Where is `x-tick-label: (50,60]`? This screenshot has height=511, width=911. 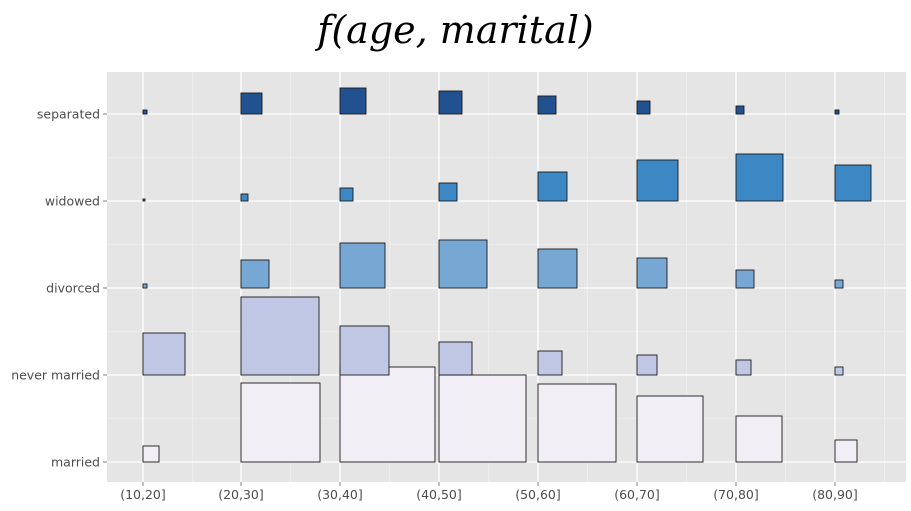
x-tick-label: (50,60] is located at coordinates (538, 494).